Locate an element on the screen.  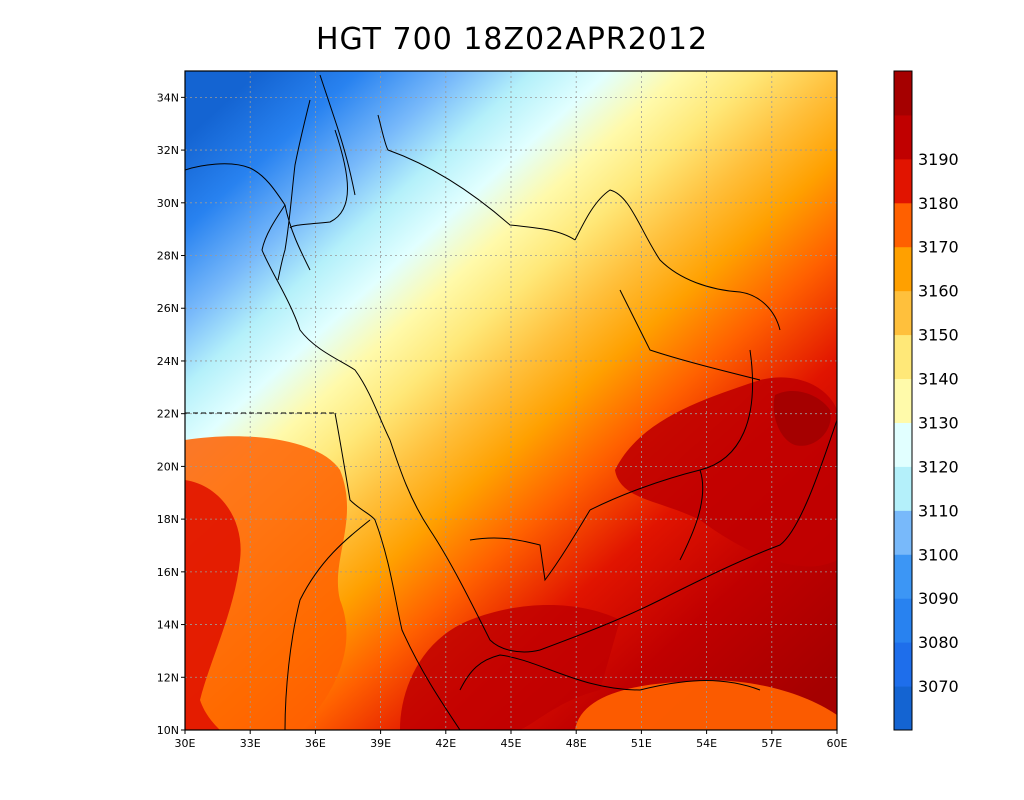
lon-tick-label: 54E is located at coordinates (706, 743).